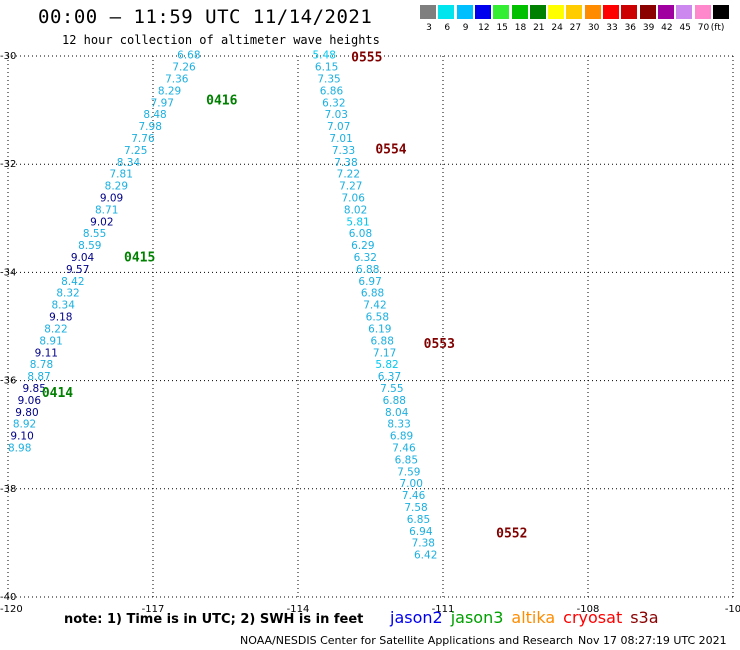  Describe the element at coordinates (135, 151) in the screenshot. I see `wave-height-value: 7.25` at that location.